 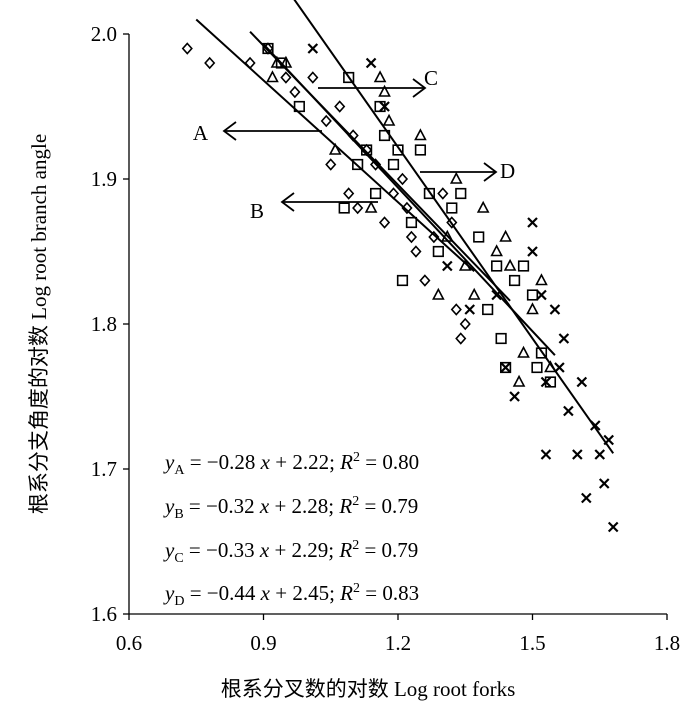 I want to click on x-axis-title: 根系分叉数的对数 Log root forks, so click(x=368, y=689).